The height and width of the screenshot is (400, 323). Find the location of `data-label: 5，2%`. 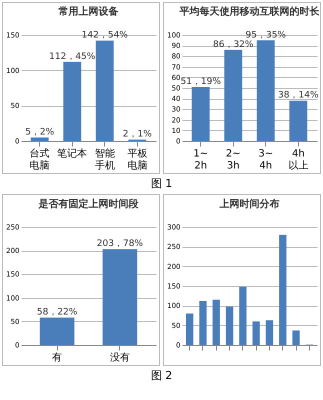

data-label: 5，2% is located at coordinates (40, 132).